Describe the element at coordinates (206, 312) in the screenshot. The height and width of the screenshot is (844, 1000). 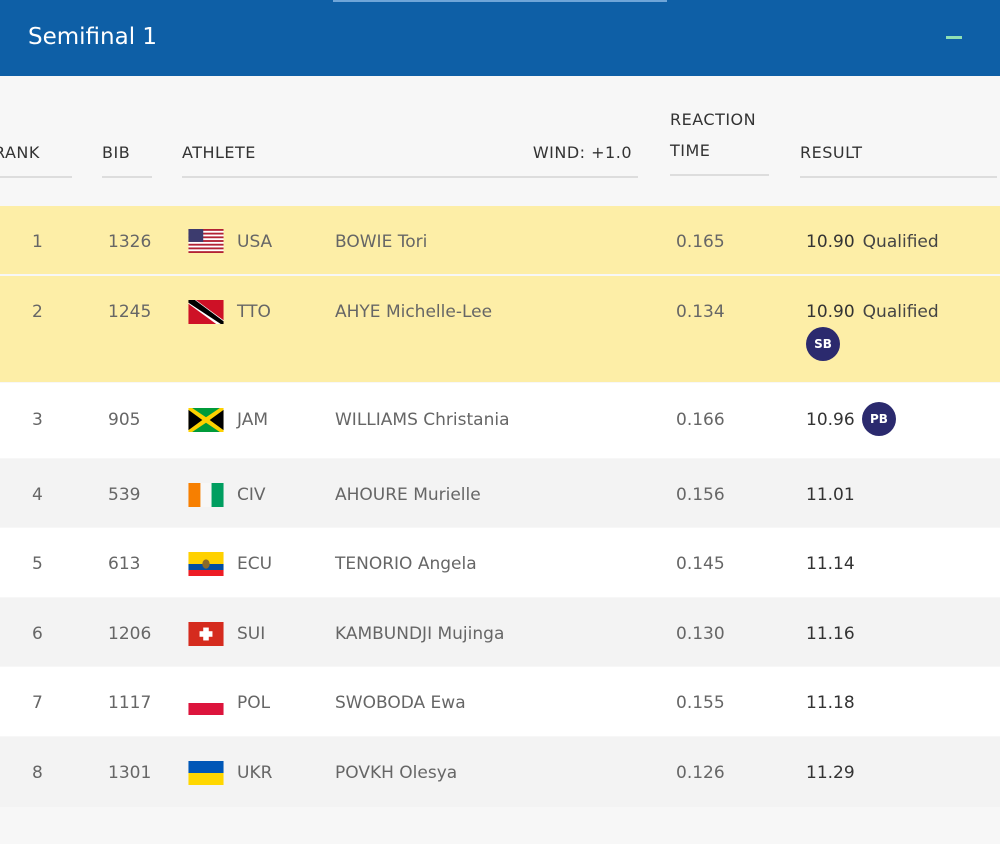
I see `tto-flag-icon` at that location.